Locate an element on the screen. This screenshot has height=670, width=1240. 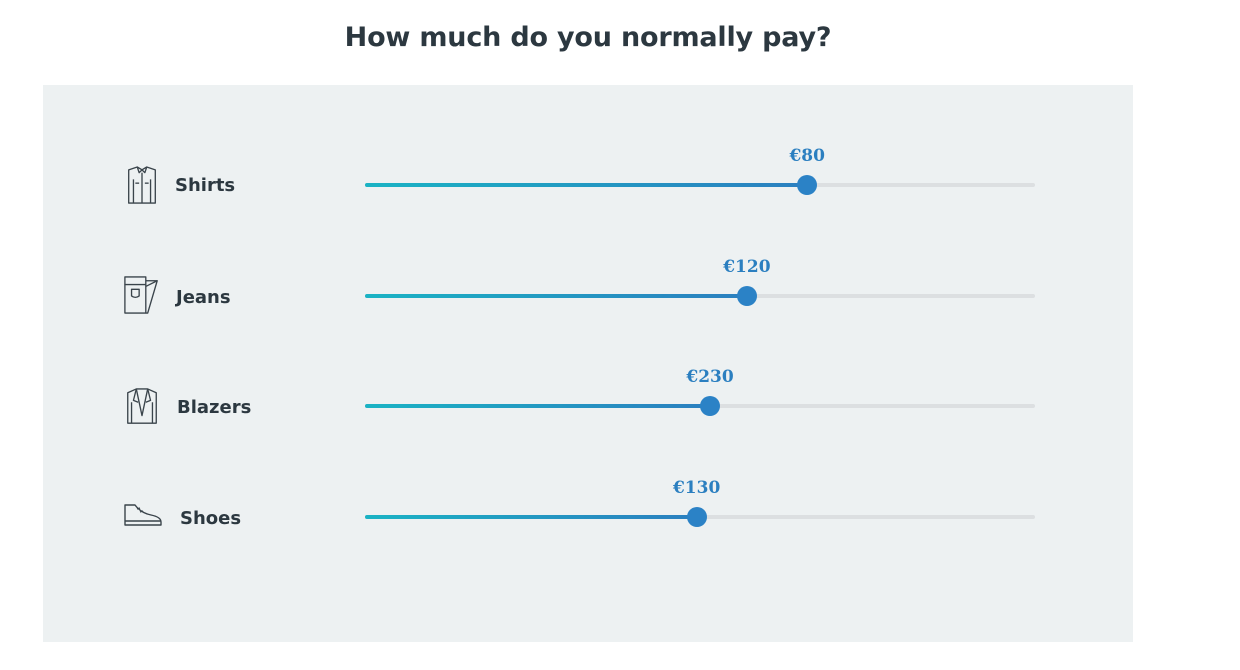
slider-label-shirts: Shirts is located at coordinates (205, 185).